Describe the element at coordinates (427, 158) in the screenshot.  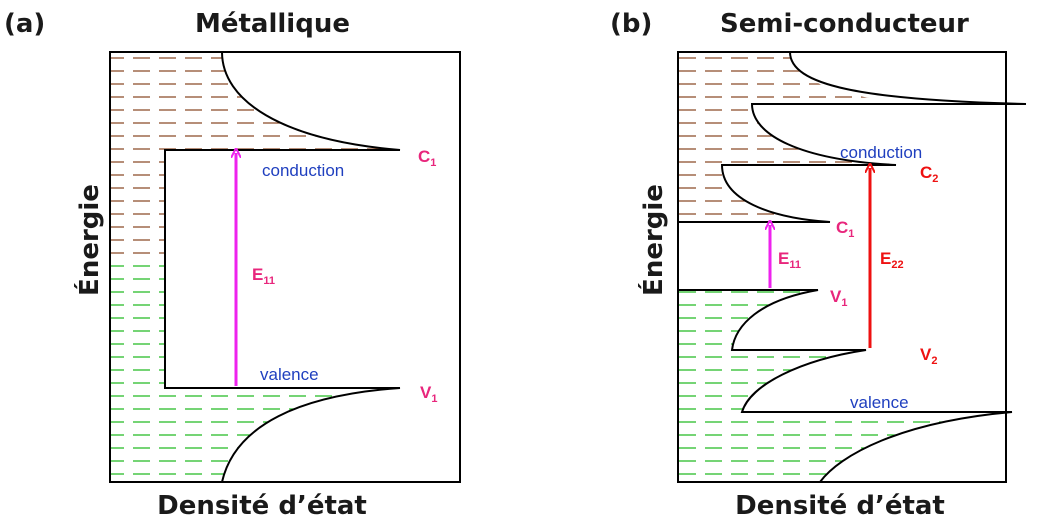
I see `panel-a-c1-label: C1` at that location.